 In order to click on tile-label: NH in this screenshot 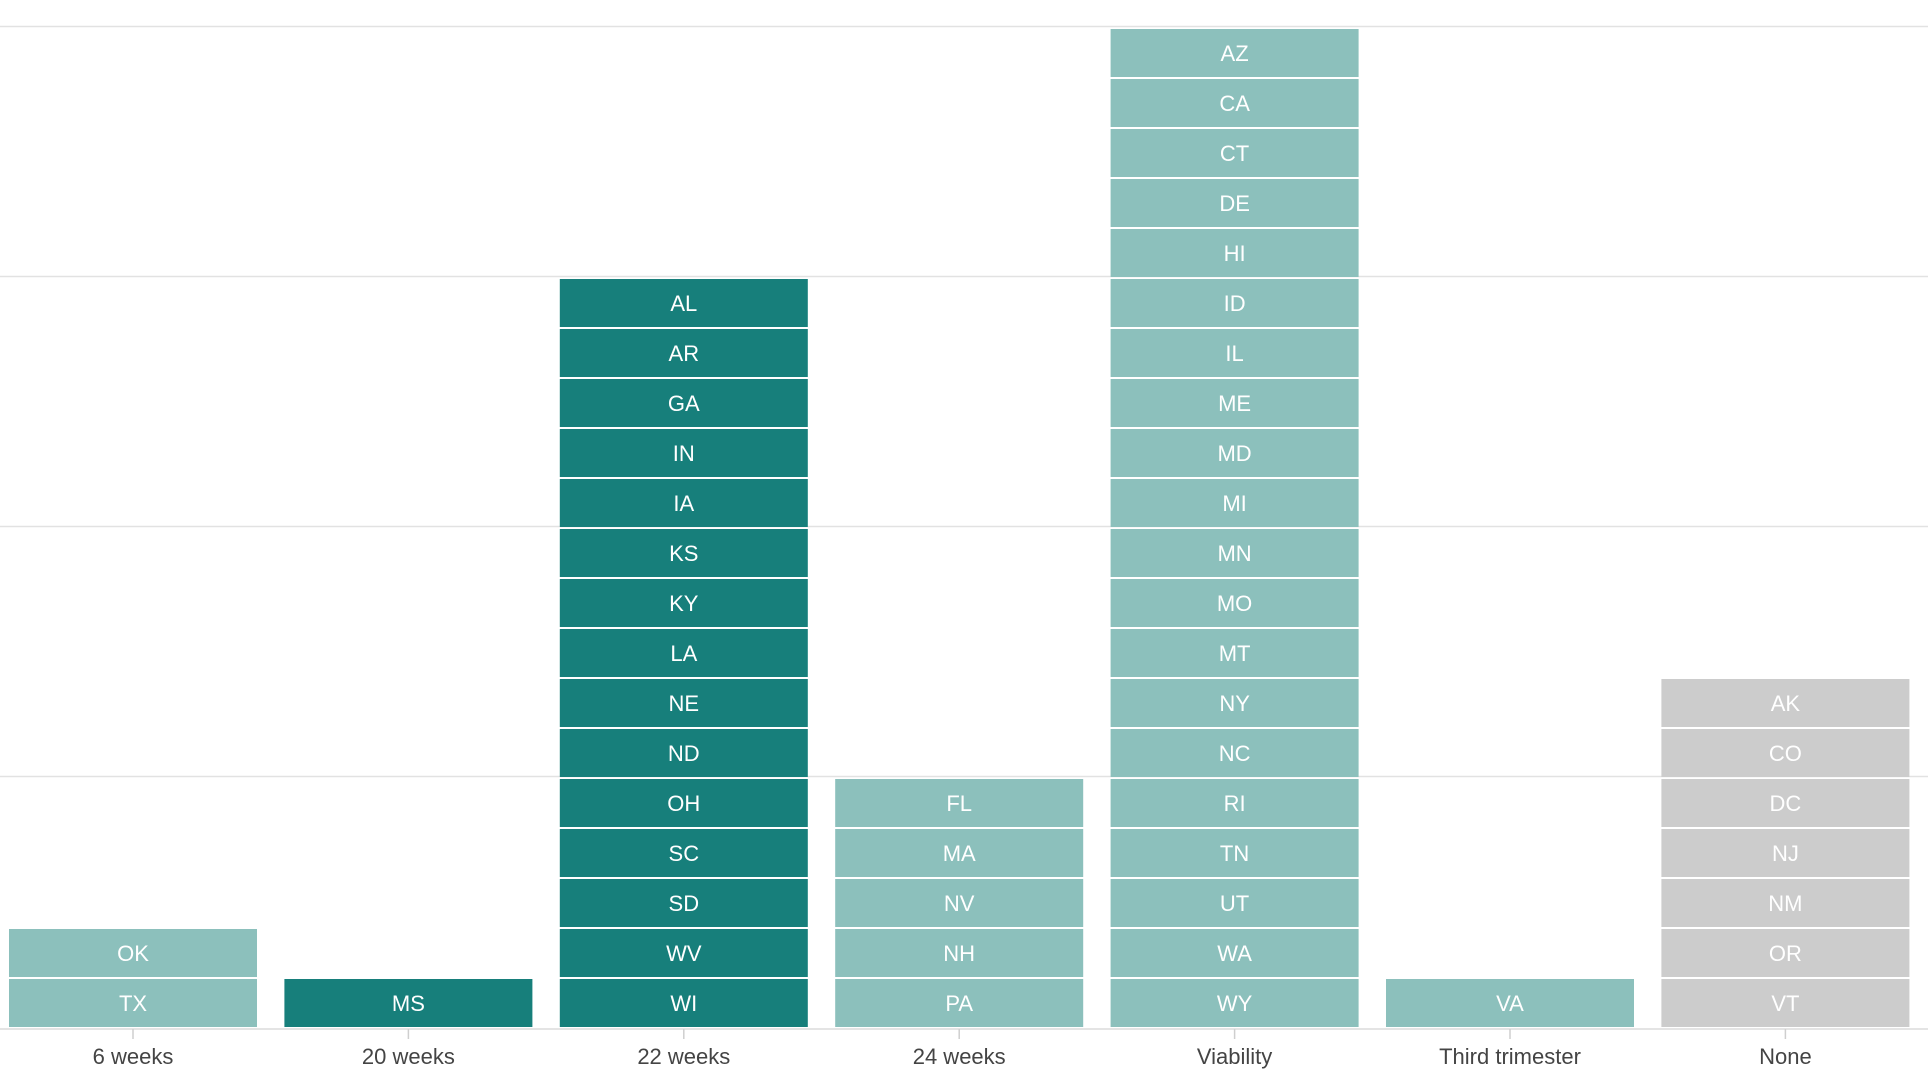, I will do `click(959, 953)`.